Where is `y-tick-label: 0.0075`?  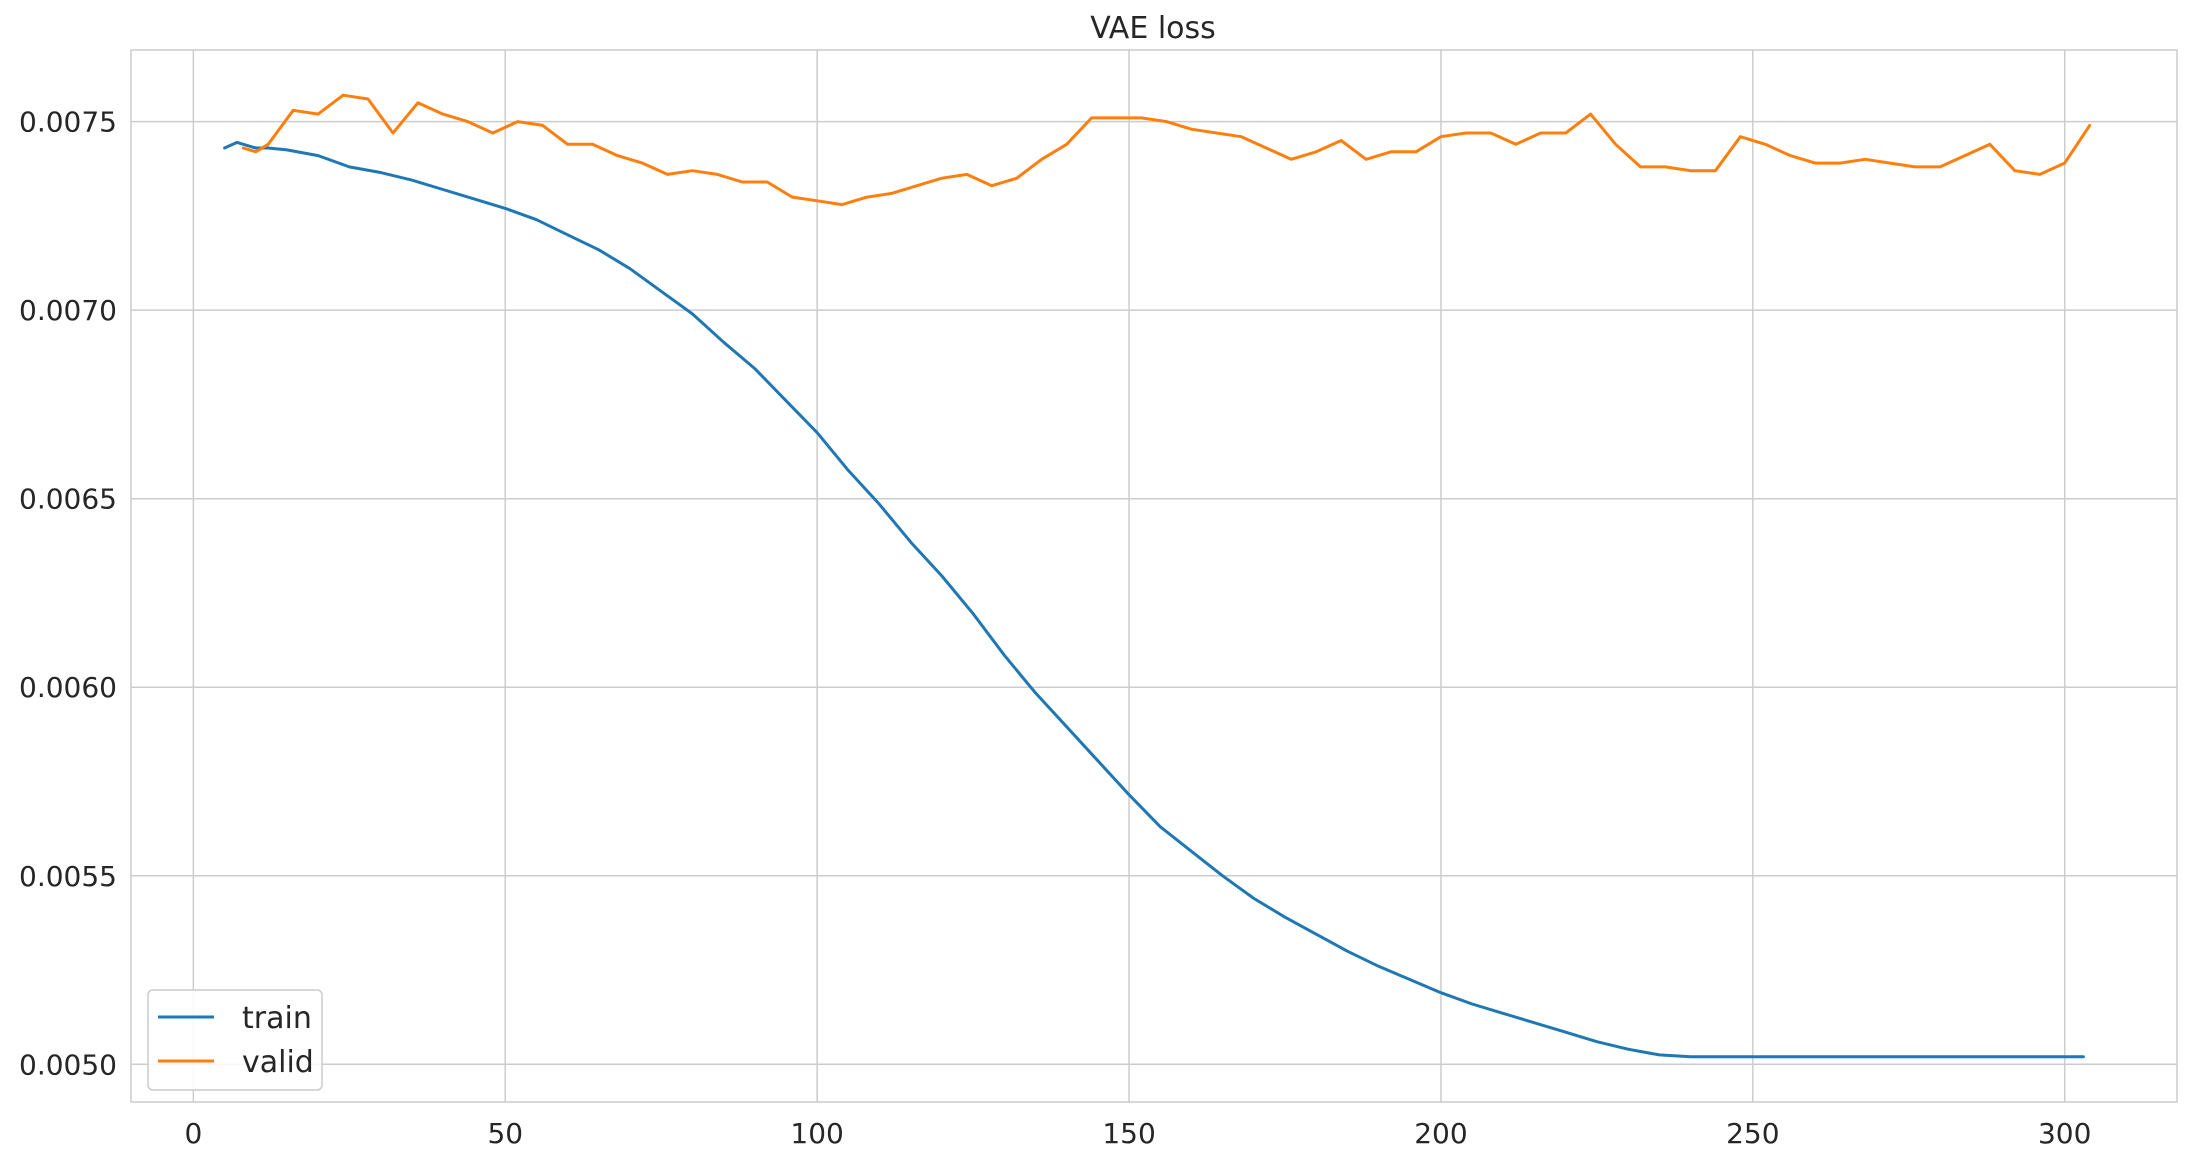 y-tick-label: 0.0075 is located at coordinates (68, 122).